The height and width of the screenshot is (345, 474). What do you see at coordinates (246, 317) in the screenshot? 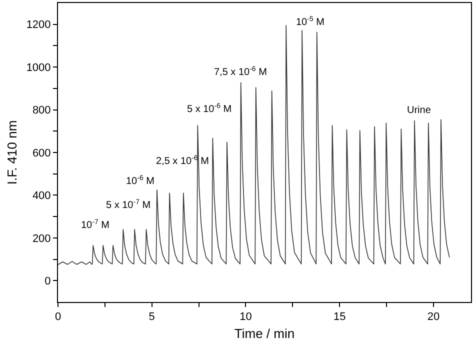
I see `x-tick-label: 10` at bounding box center [246, 317].